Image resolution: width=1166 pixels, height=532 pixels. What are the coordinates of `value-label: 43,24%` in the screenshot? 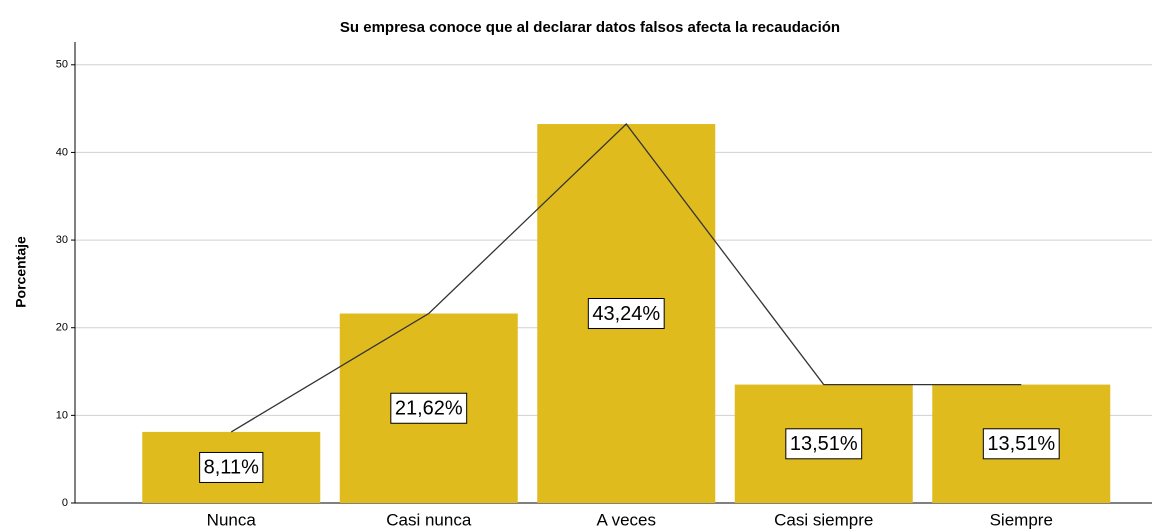 It's located at (626, 314).